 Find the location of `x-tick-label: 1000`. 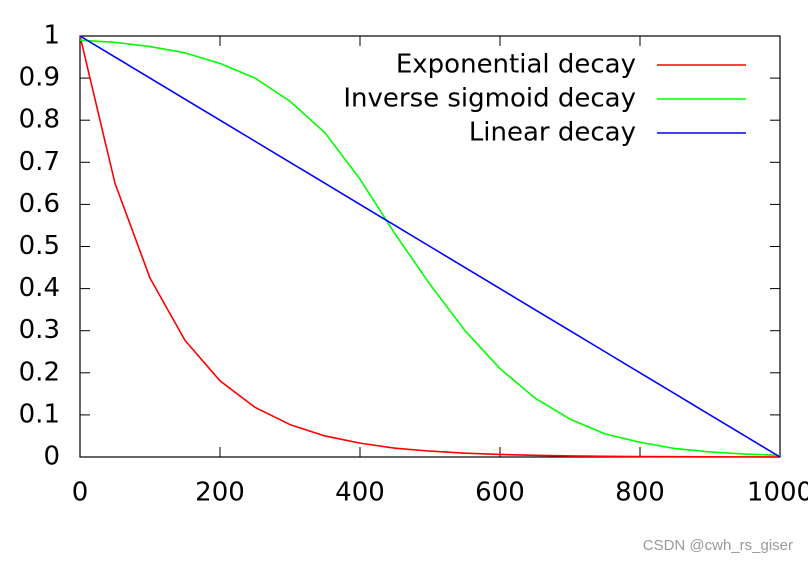

x-tick-label: 1000 is located at coordinates (777, 493).